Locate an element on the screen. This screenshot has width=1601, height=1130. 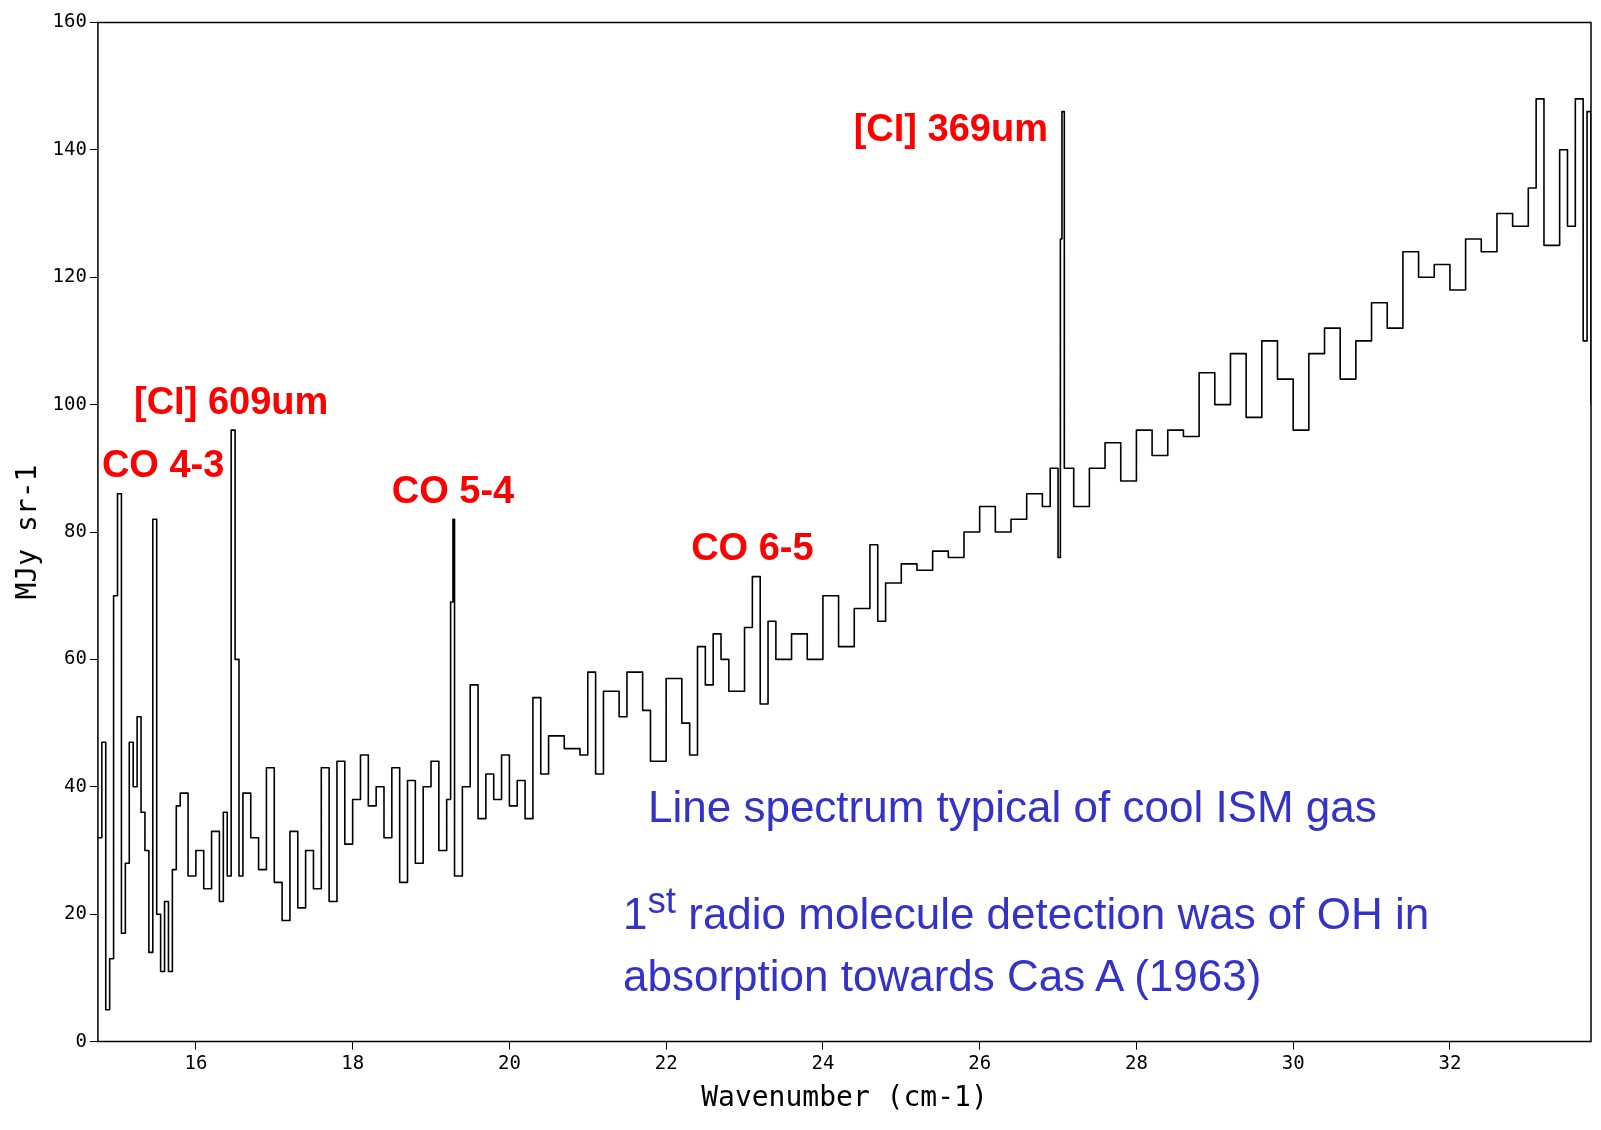
x-tick-label: 28 is located at coordinates (1136, 1061).